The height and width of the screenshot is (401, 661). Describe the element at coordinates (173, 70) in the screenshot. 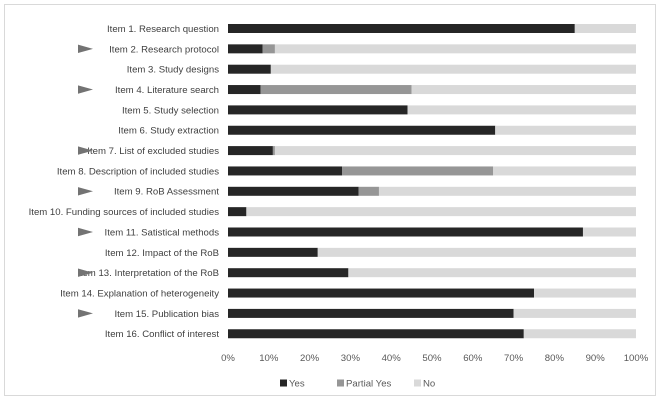

I see `category-label-item-3: Item 3. Study designs` at that location.